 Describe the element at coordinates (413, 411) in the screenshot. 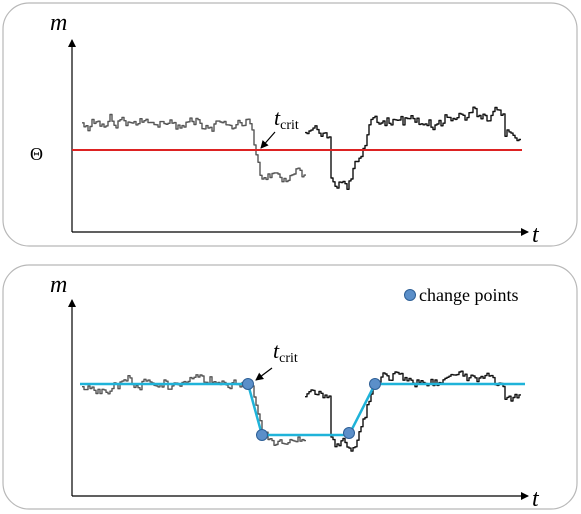

I see `bottom-signal-trace-late` at that location.